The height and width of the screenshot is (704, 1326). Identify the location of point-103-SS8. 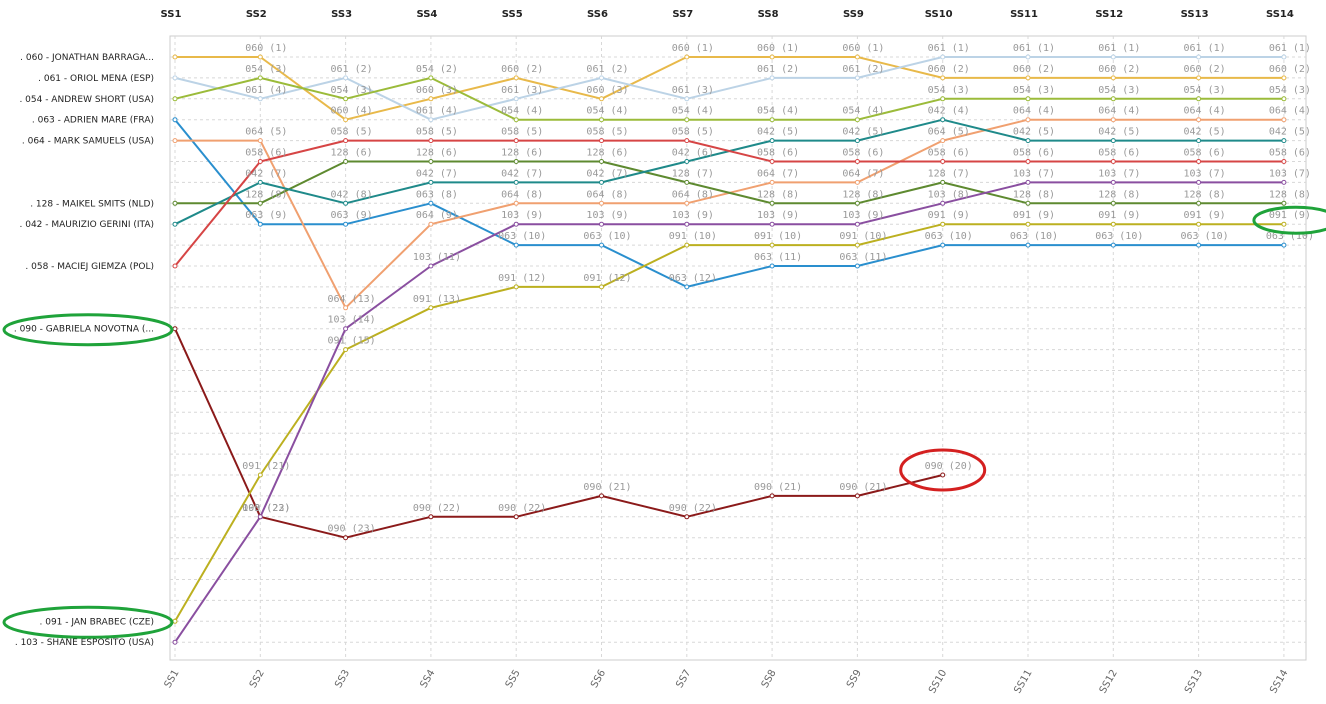
(772, 224).